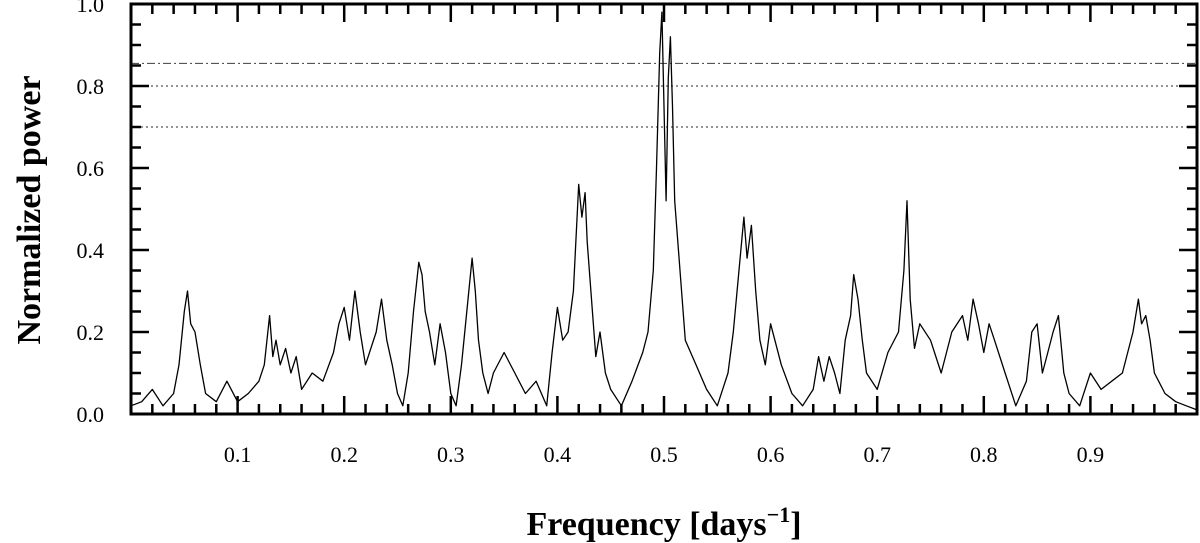 This screenshot has width=1200, height=543. I want to click on x-tick-label: 0.5, so click(664, 454).